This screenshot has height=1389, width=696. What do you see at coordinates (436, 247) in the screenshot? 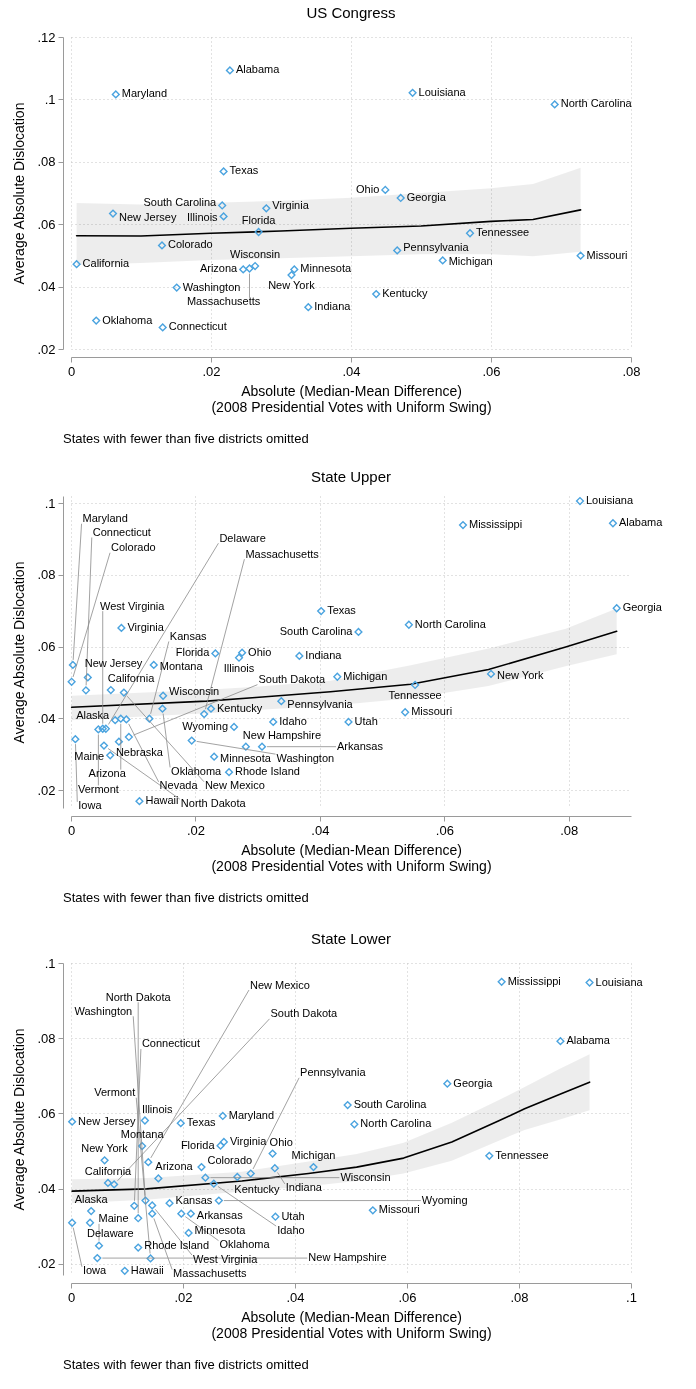
I see `annotation: Pennsylvania` at bounding box center [436, 247].